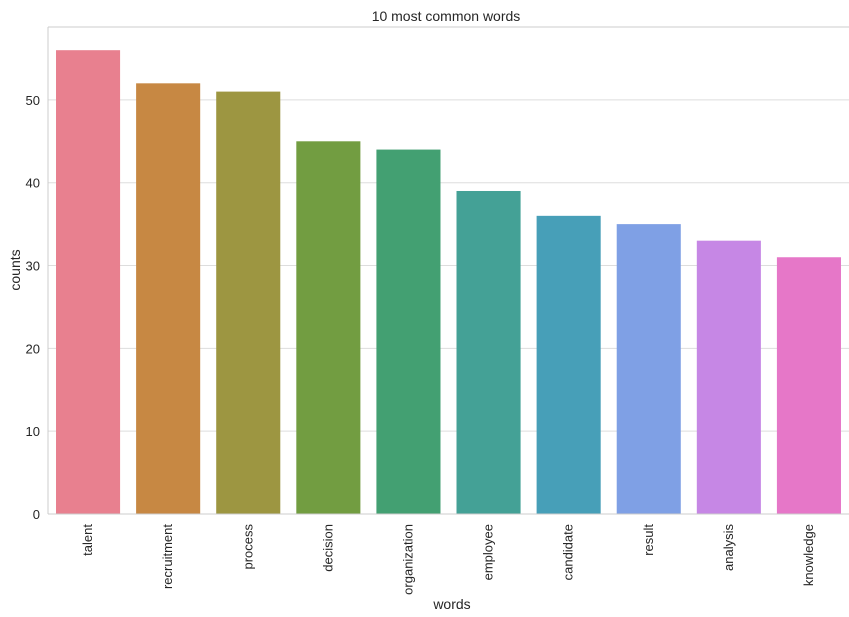  Describe the element at coordinates (33, 431) in the screenshot. I see `y-tick-label: 10` at that location.